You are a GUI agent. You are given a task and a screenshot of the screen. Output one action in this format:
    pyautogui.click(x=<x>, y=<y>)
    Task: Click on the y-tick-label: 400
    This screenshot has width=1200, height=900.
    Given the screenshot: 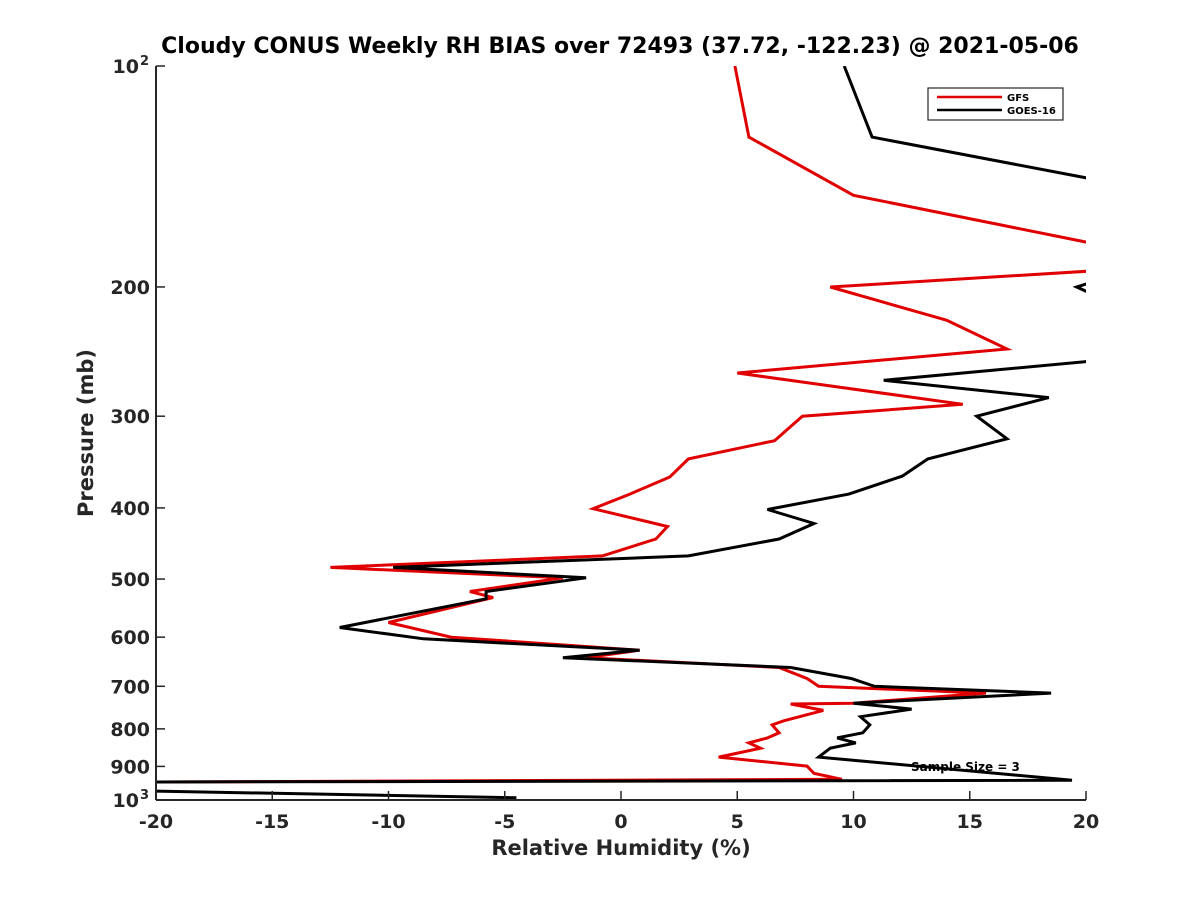 What is the action you would take?
    pyautogui.click(x=130, y=509)
    